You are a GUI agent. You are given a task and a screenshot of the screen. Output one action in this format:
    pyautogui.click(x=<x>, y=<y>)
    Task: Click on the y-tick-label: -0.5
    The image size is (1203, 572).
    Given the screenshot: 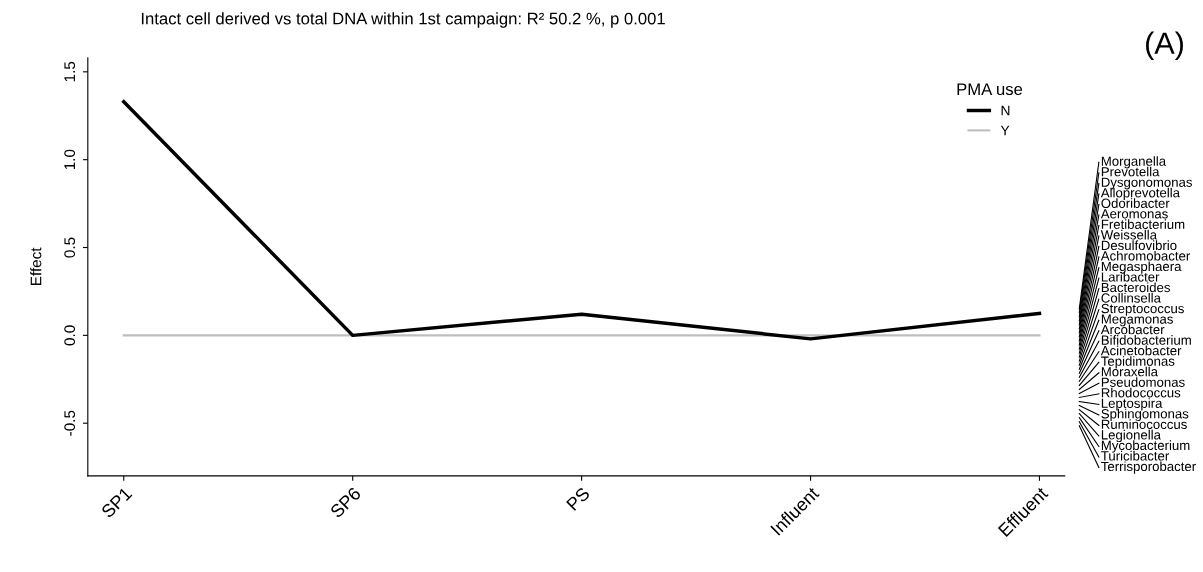 What is the action you would take?
    pyautogui.click(x=70, y=423)
    